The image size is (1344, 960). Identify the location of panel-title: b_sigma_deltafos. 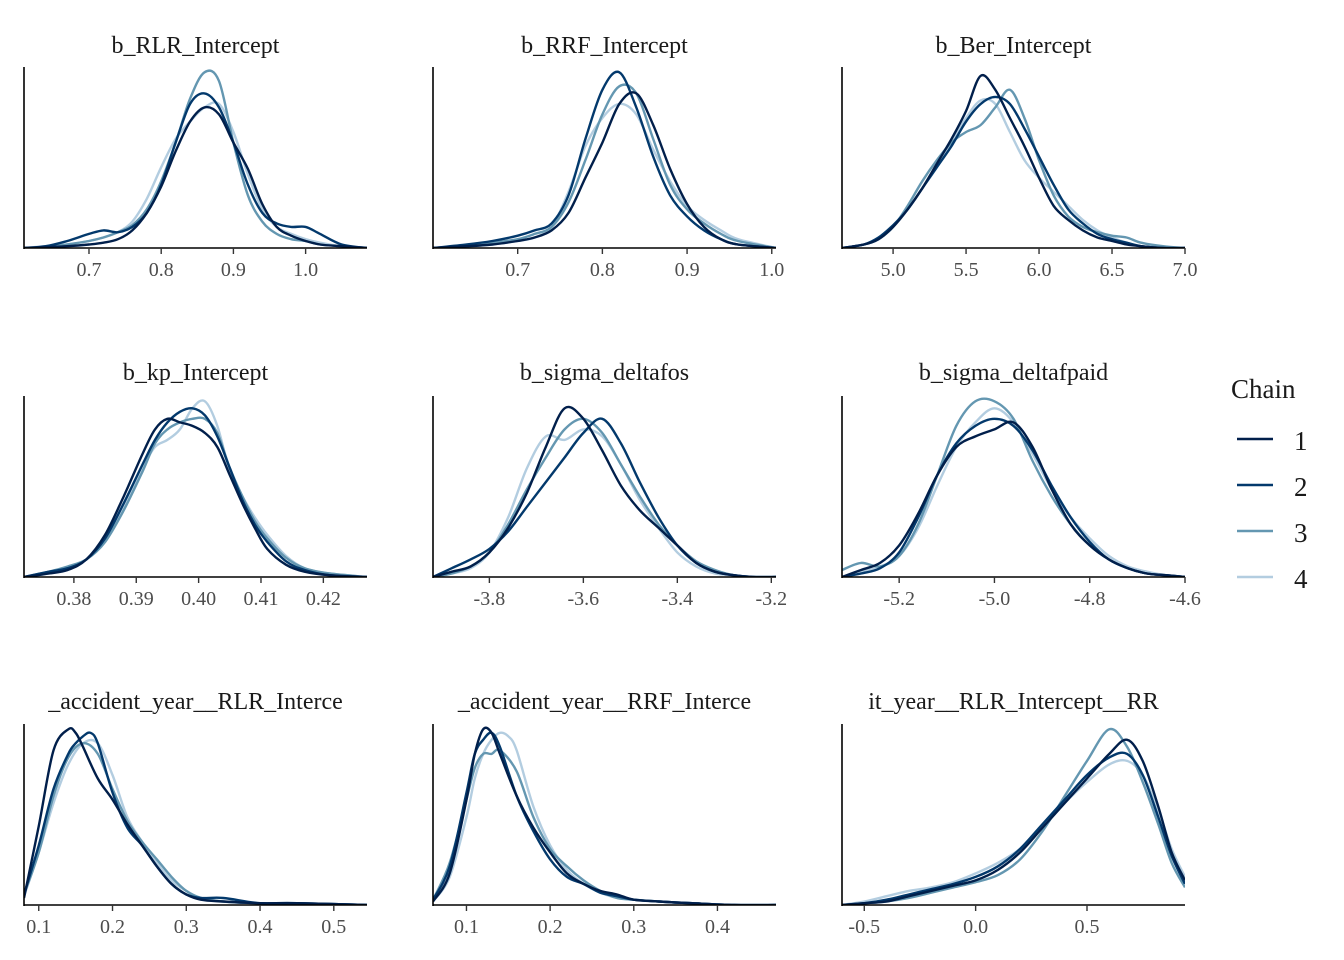
(604, 373).